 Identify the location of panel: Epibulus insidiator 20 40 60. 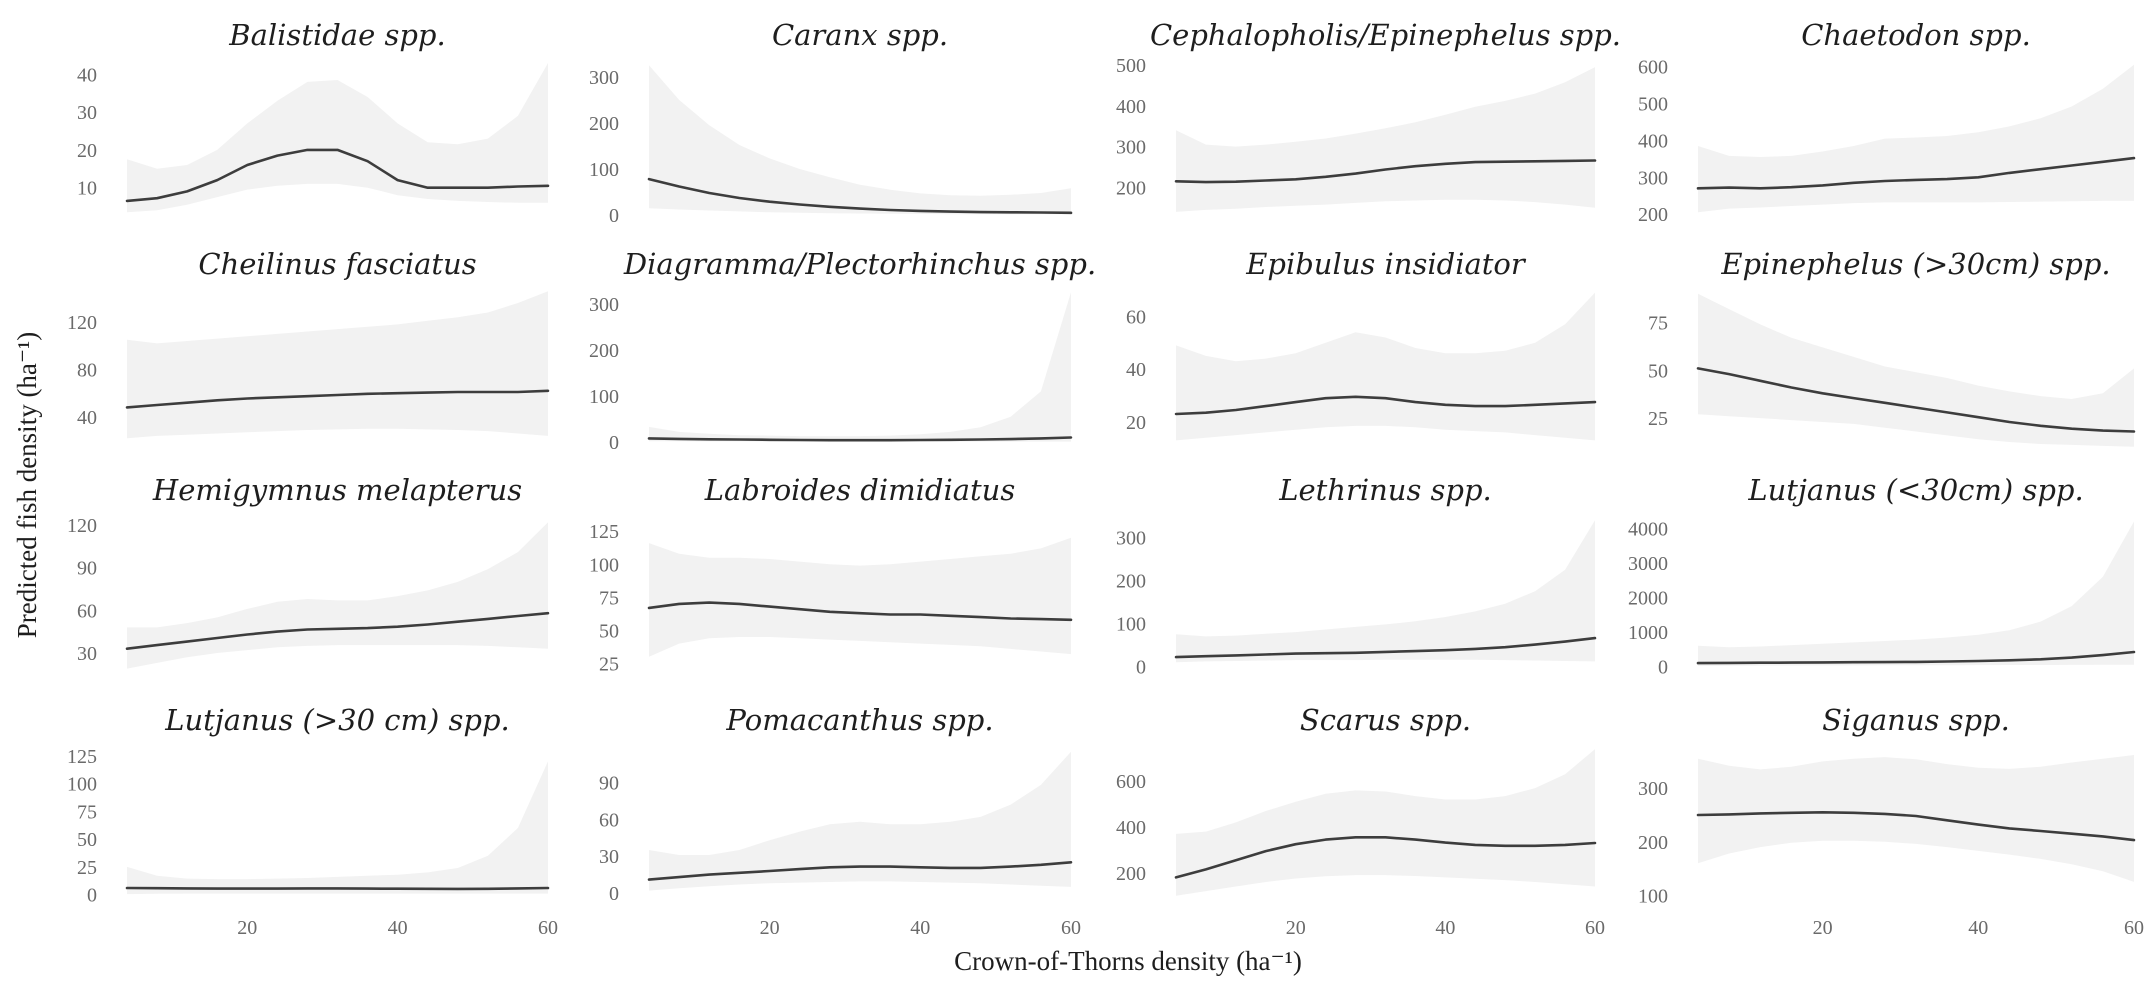
(1361, 344).